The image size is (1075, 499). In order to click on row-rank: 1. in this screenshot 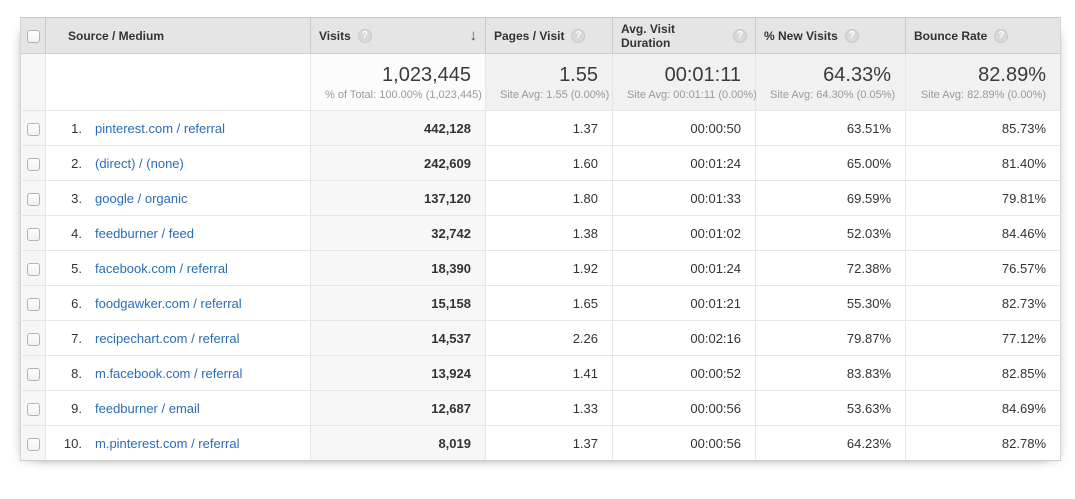, I will do `click(76, 128)`.